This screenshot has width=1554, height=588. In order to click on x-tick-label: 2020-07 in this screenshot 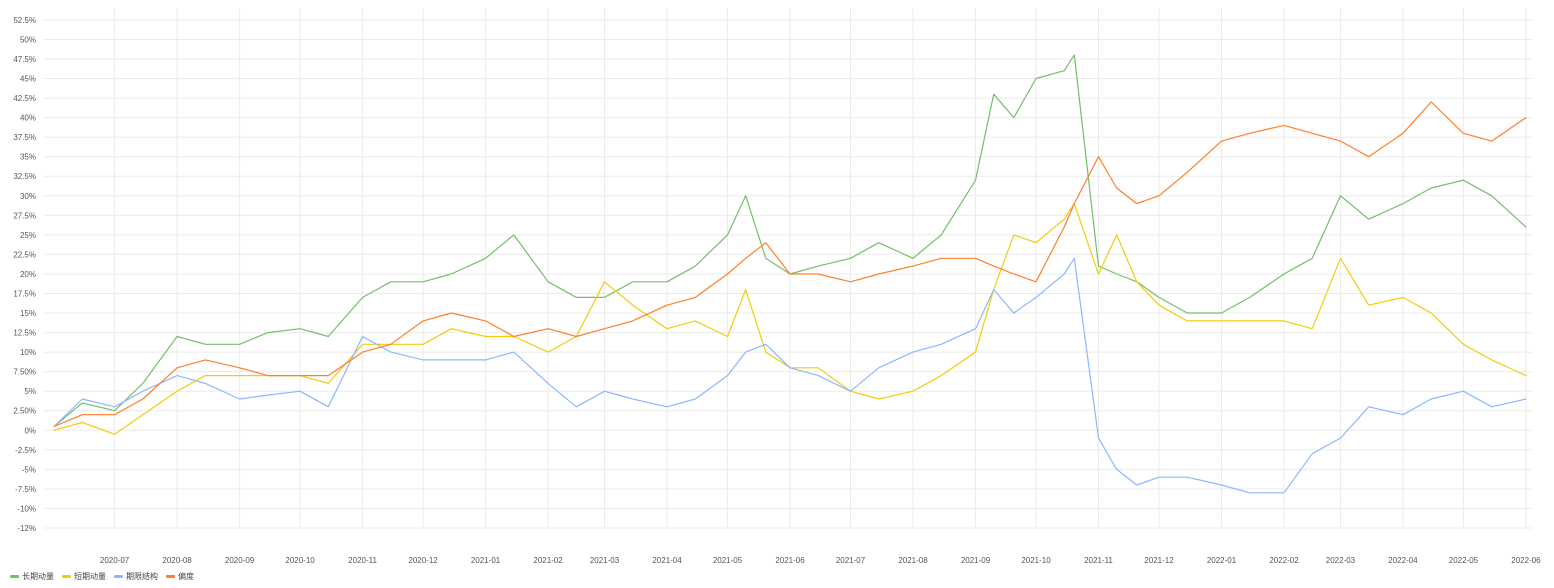, I will do `click(115, 560)`.